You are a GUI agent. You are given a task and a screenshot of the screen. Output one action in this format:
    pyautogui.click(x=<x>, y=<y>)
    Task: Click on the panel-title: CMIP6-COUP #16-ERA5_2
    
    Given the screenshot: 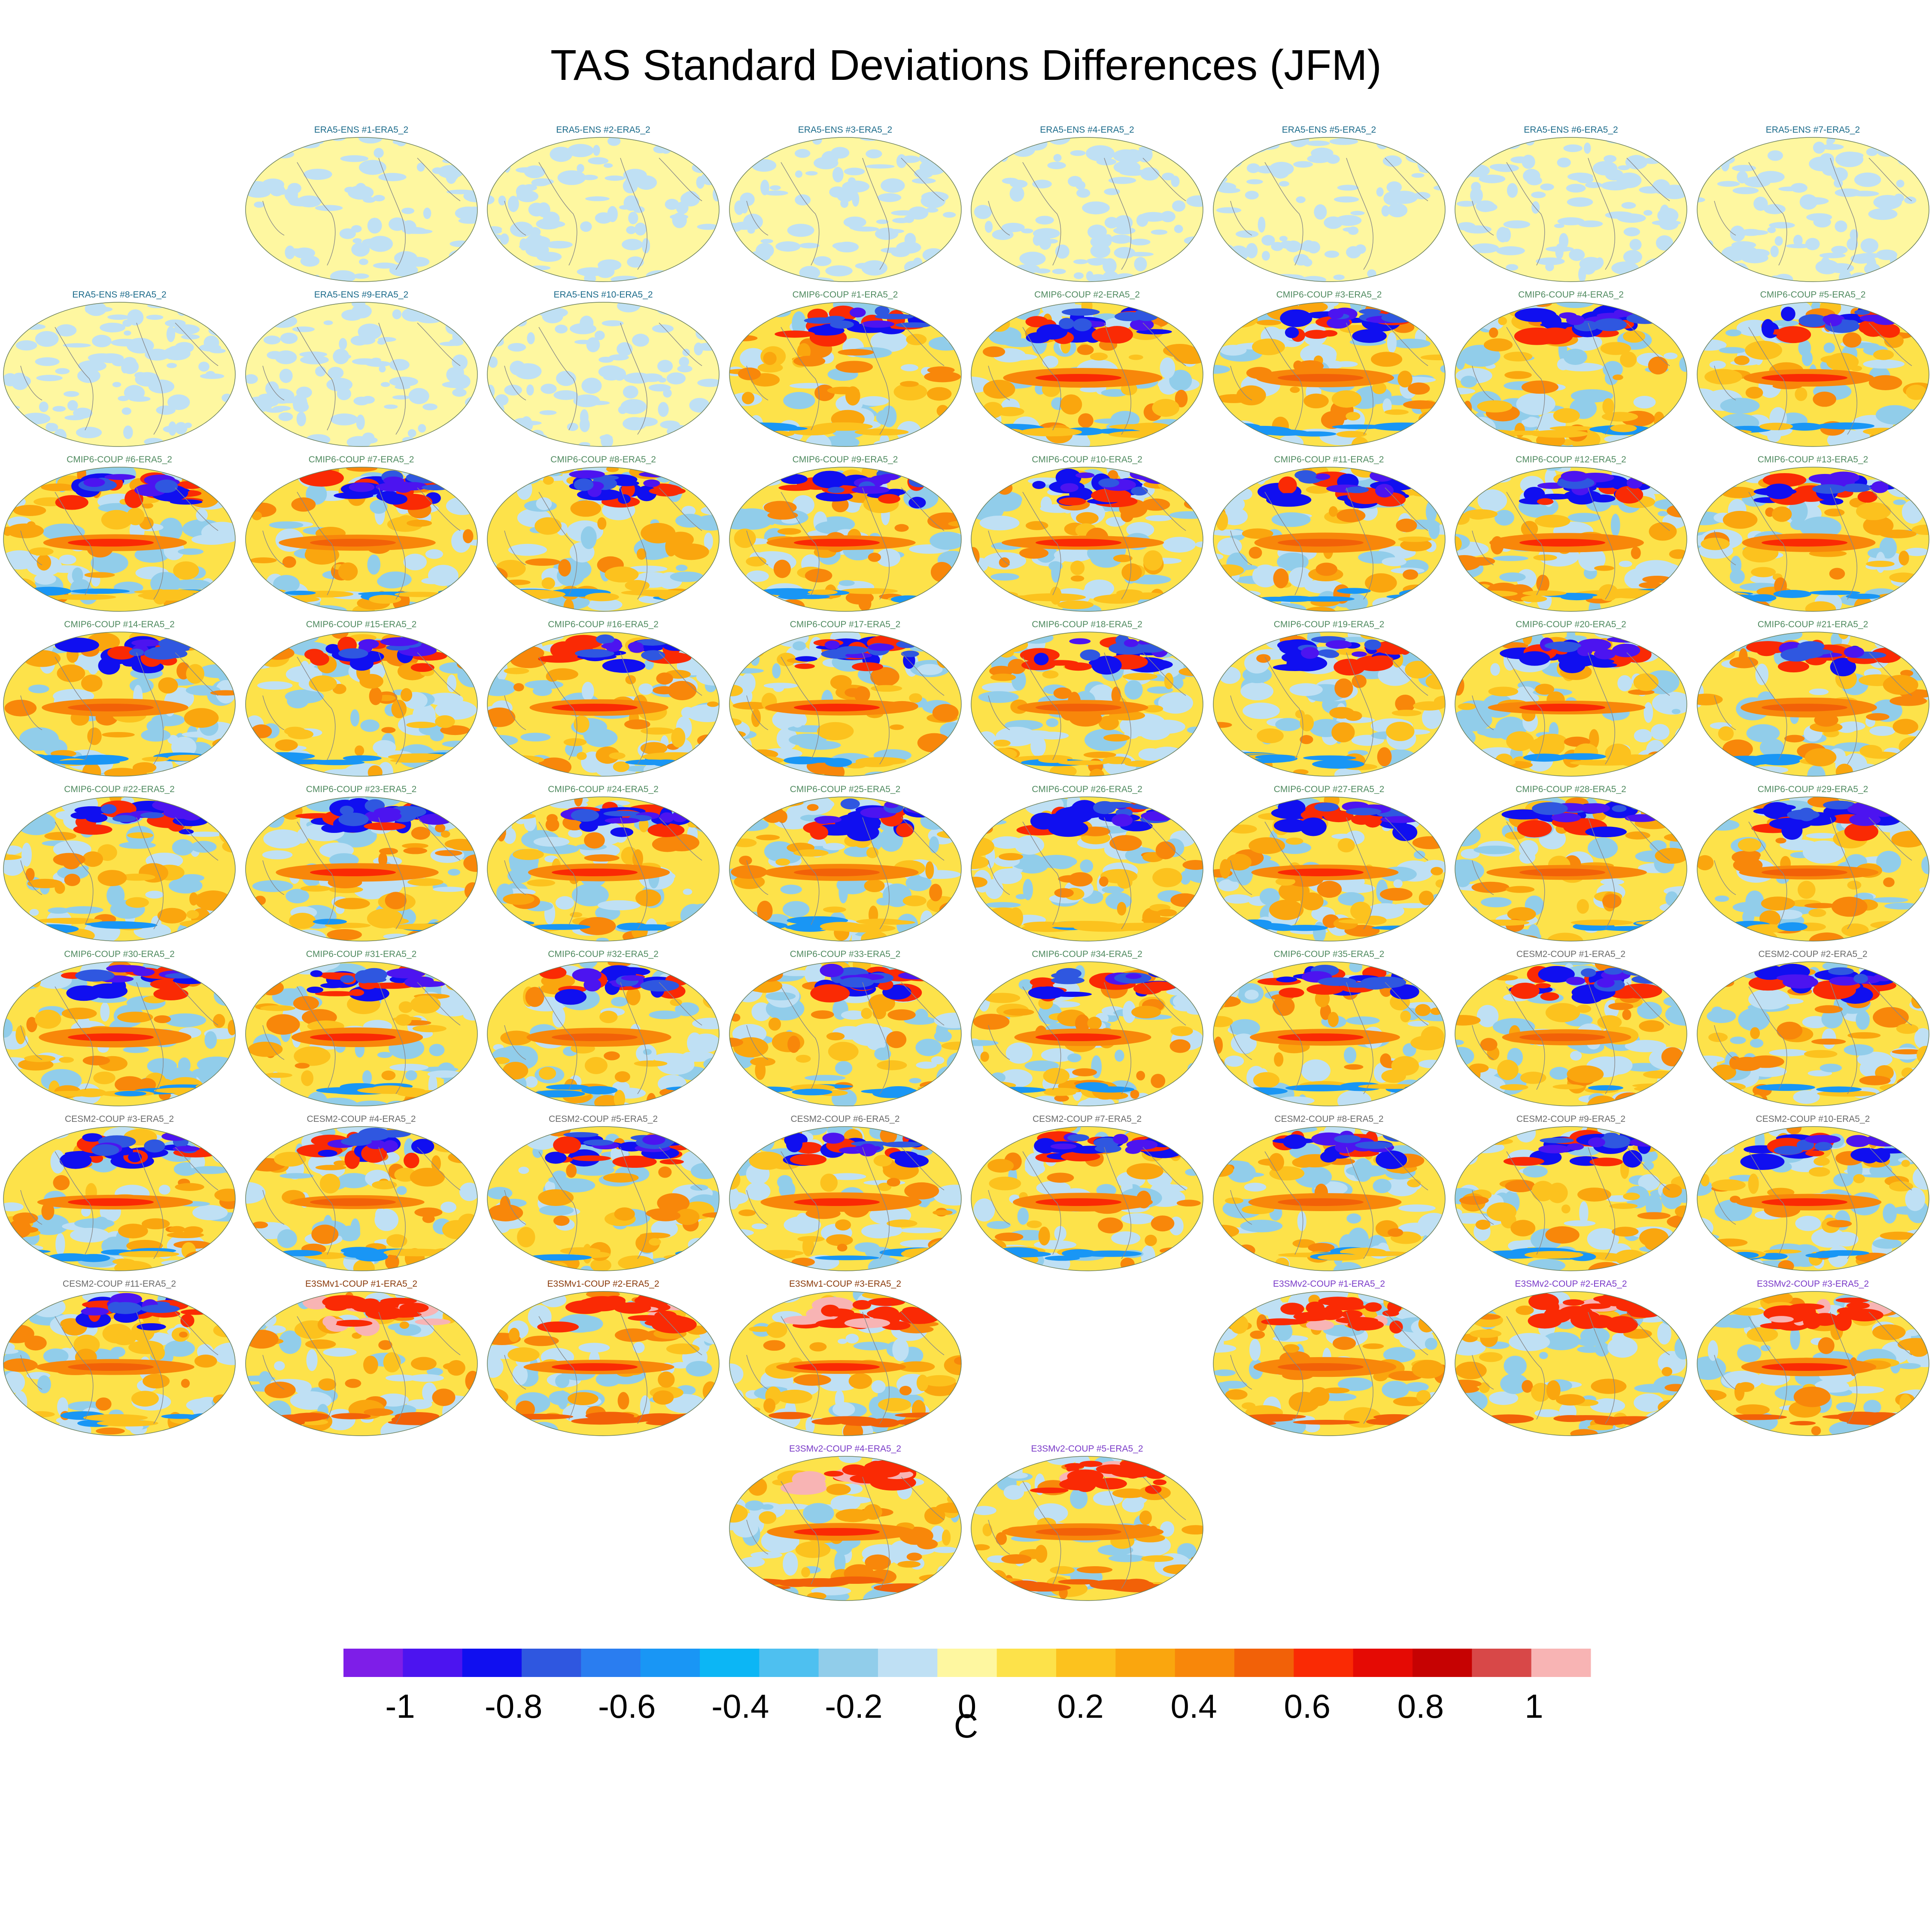 What is the action you would take?
    pyautogui.click(x=603, y=625)
    